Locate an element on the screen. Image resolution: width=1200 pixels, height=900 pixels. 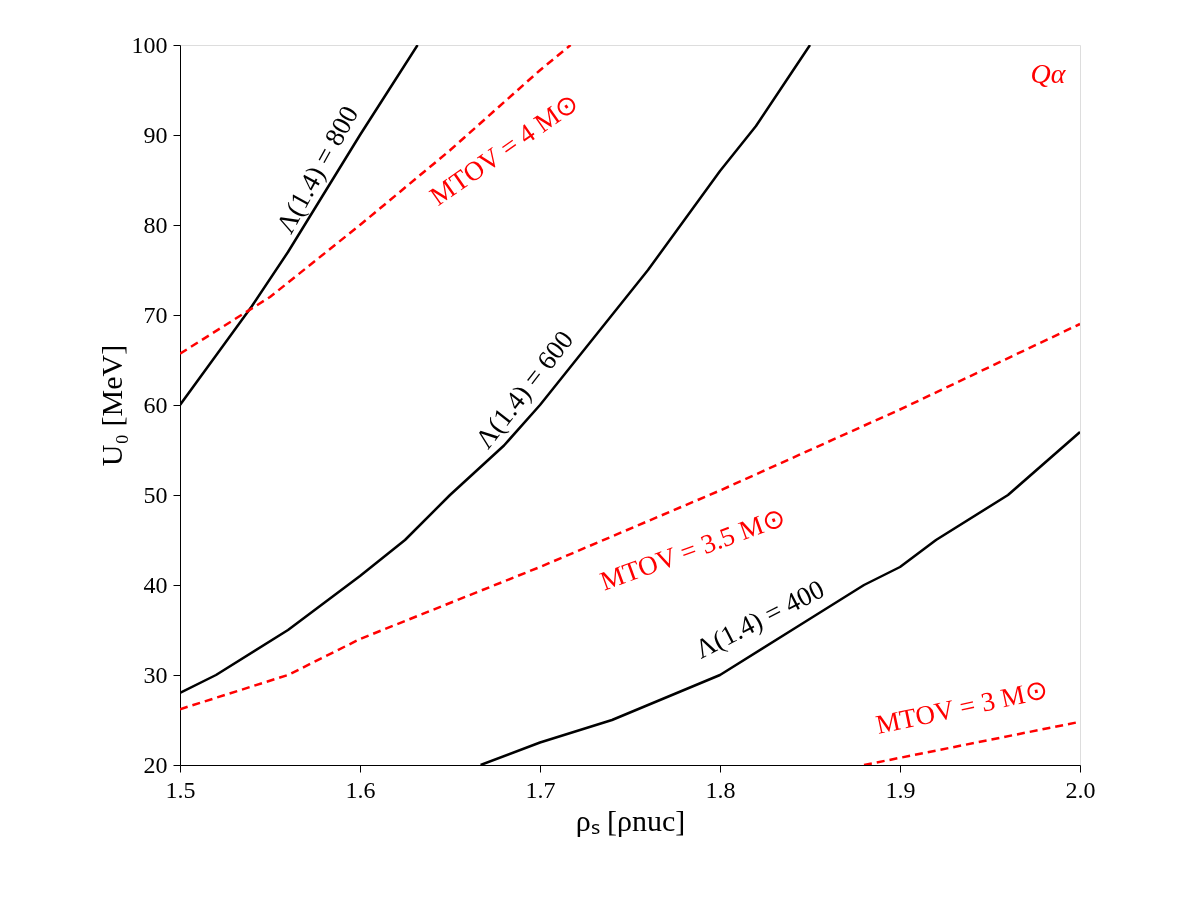
x-tick-label: 1.8 is located at coordinates (720, 789).